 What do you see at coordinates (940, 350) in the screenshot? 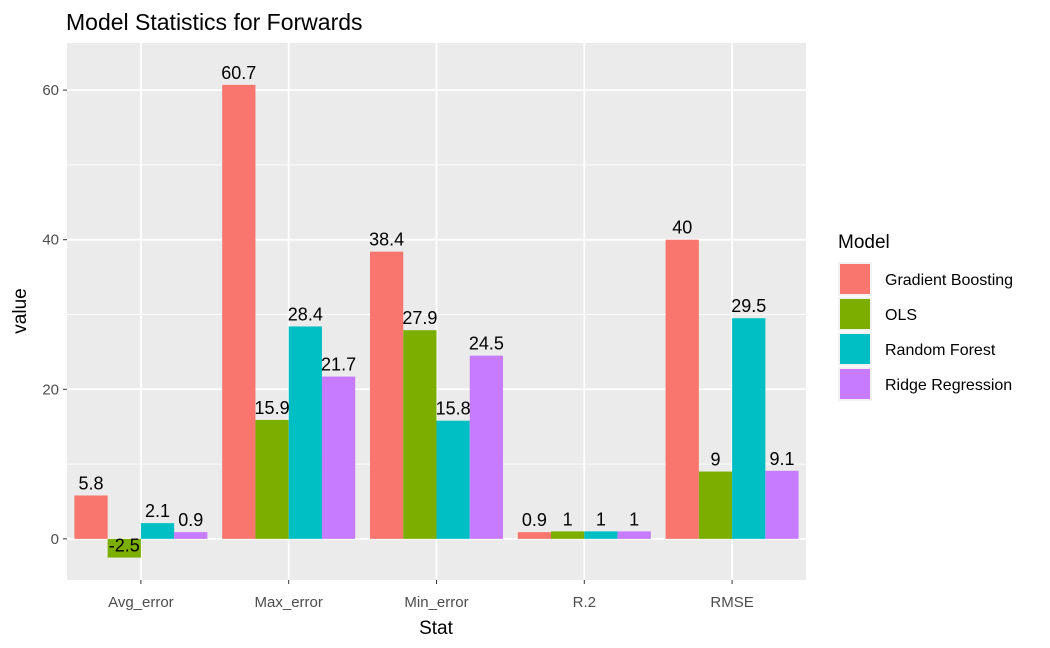
I see `legend-label: Random Forest` at bounding box center [940, 350].